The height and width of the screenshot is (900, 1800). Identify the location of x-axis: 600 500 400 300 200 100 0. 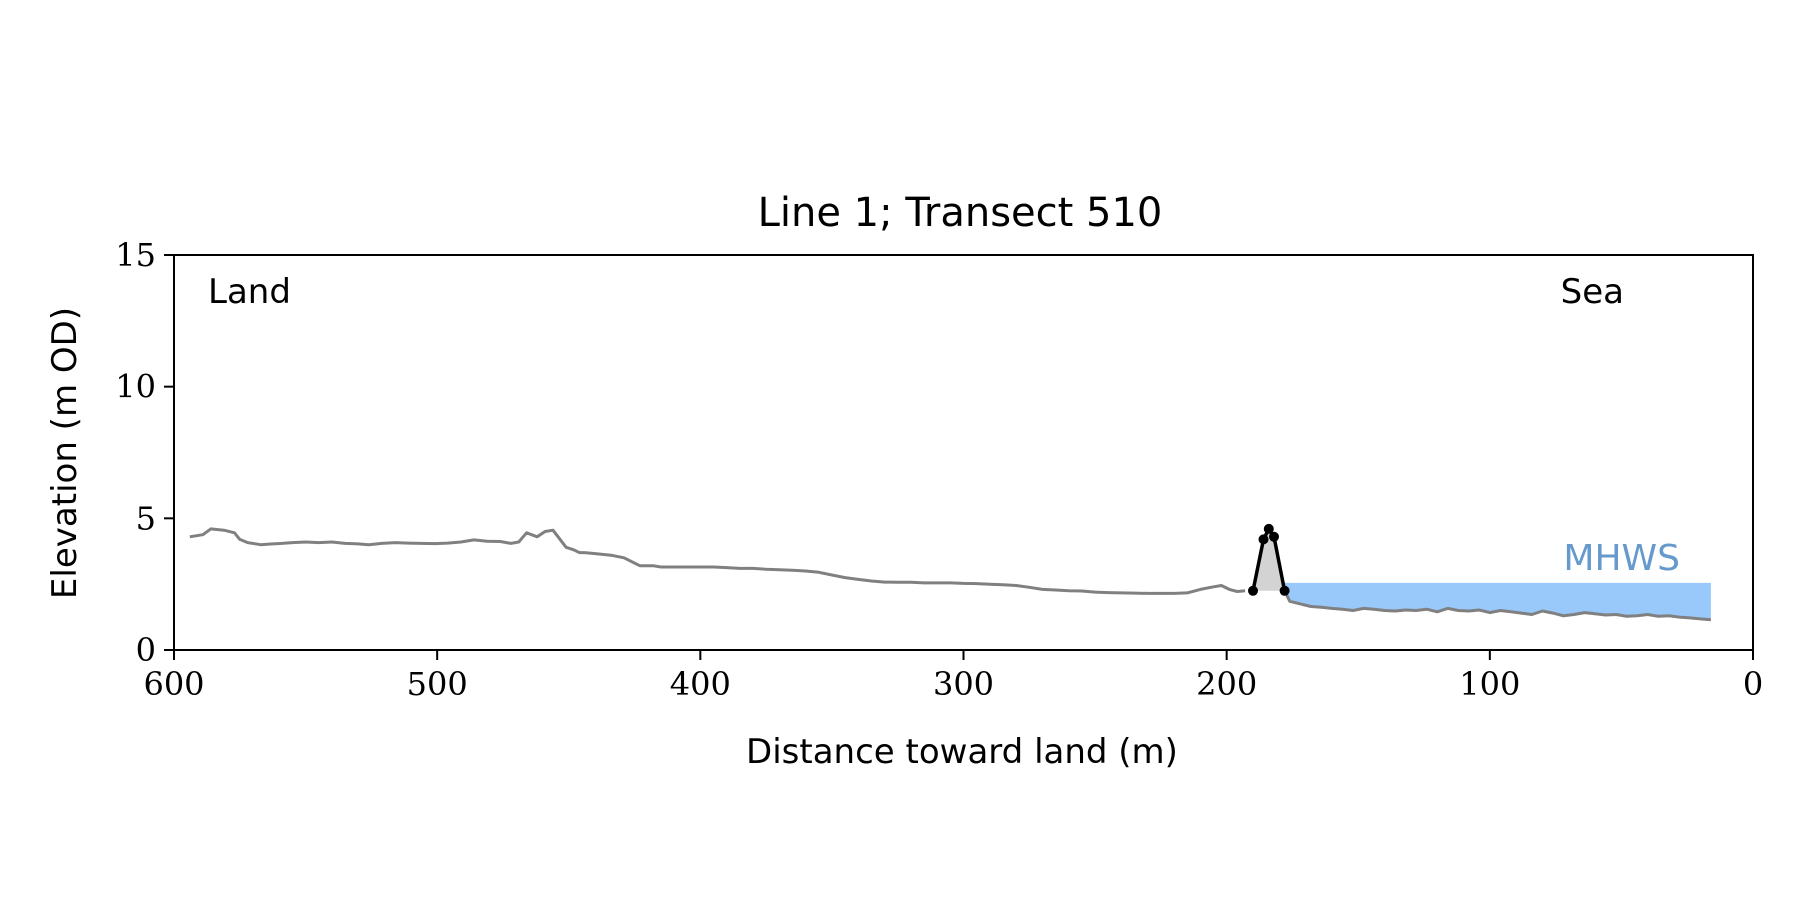
(953, 676).